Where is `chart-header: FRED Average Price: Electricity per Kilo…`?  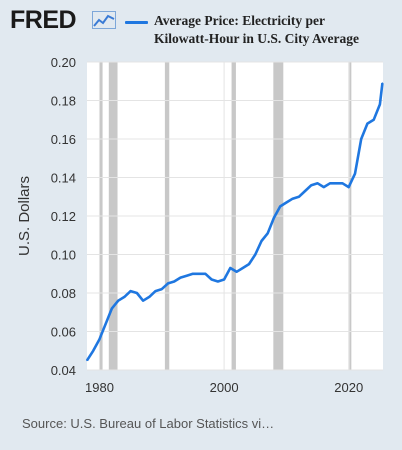 chart-header: FRED Average Price: Electricity per Kilo… is located at coordinates (201, 28).